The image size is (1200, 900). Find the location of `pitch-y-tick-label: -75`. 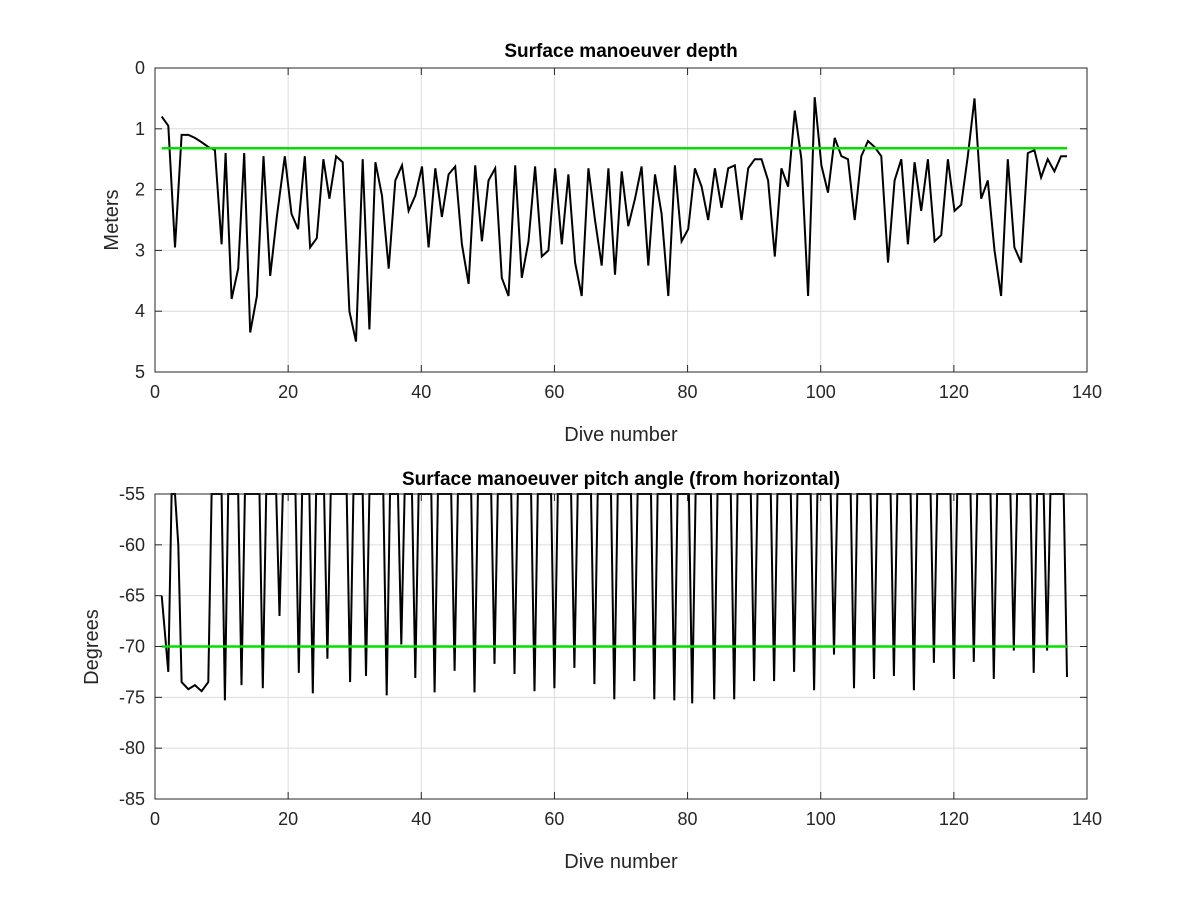

pitch-y-tick-label: -75 is located at coordinates (132, 697).